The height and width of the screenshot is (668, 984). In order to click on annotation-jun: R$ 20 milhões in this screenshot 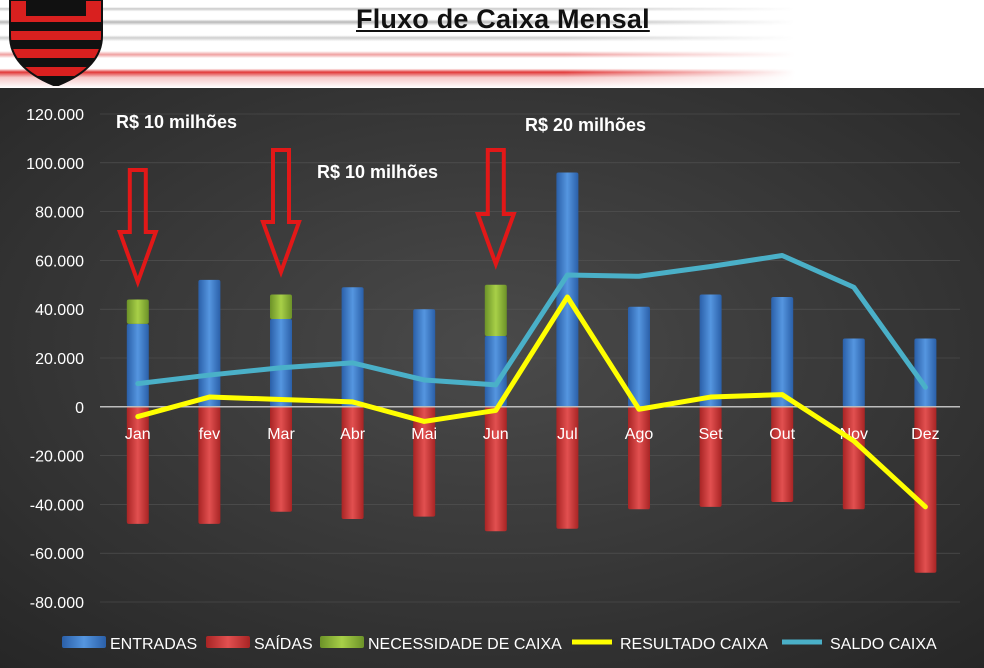, I will do `click(585, 125)`.